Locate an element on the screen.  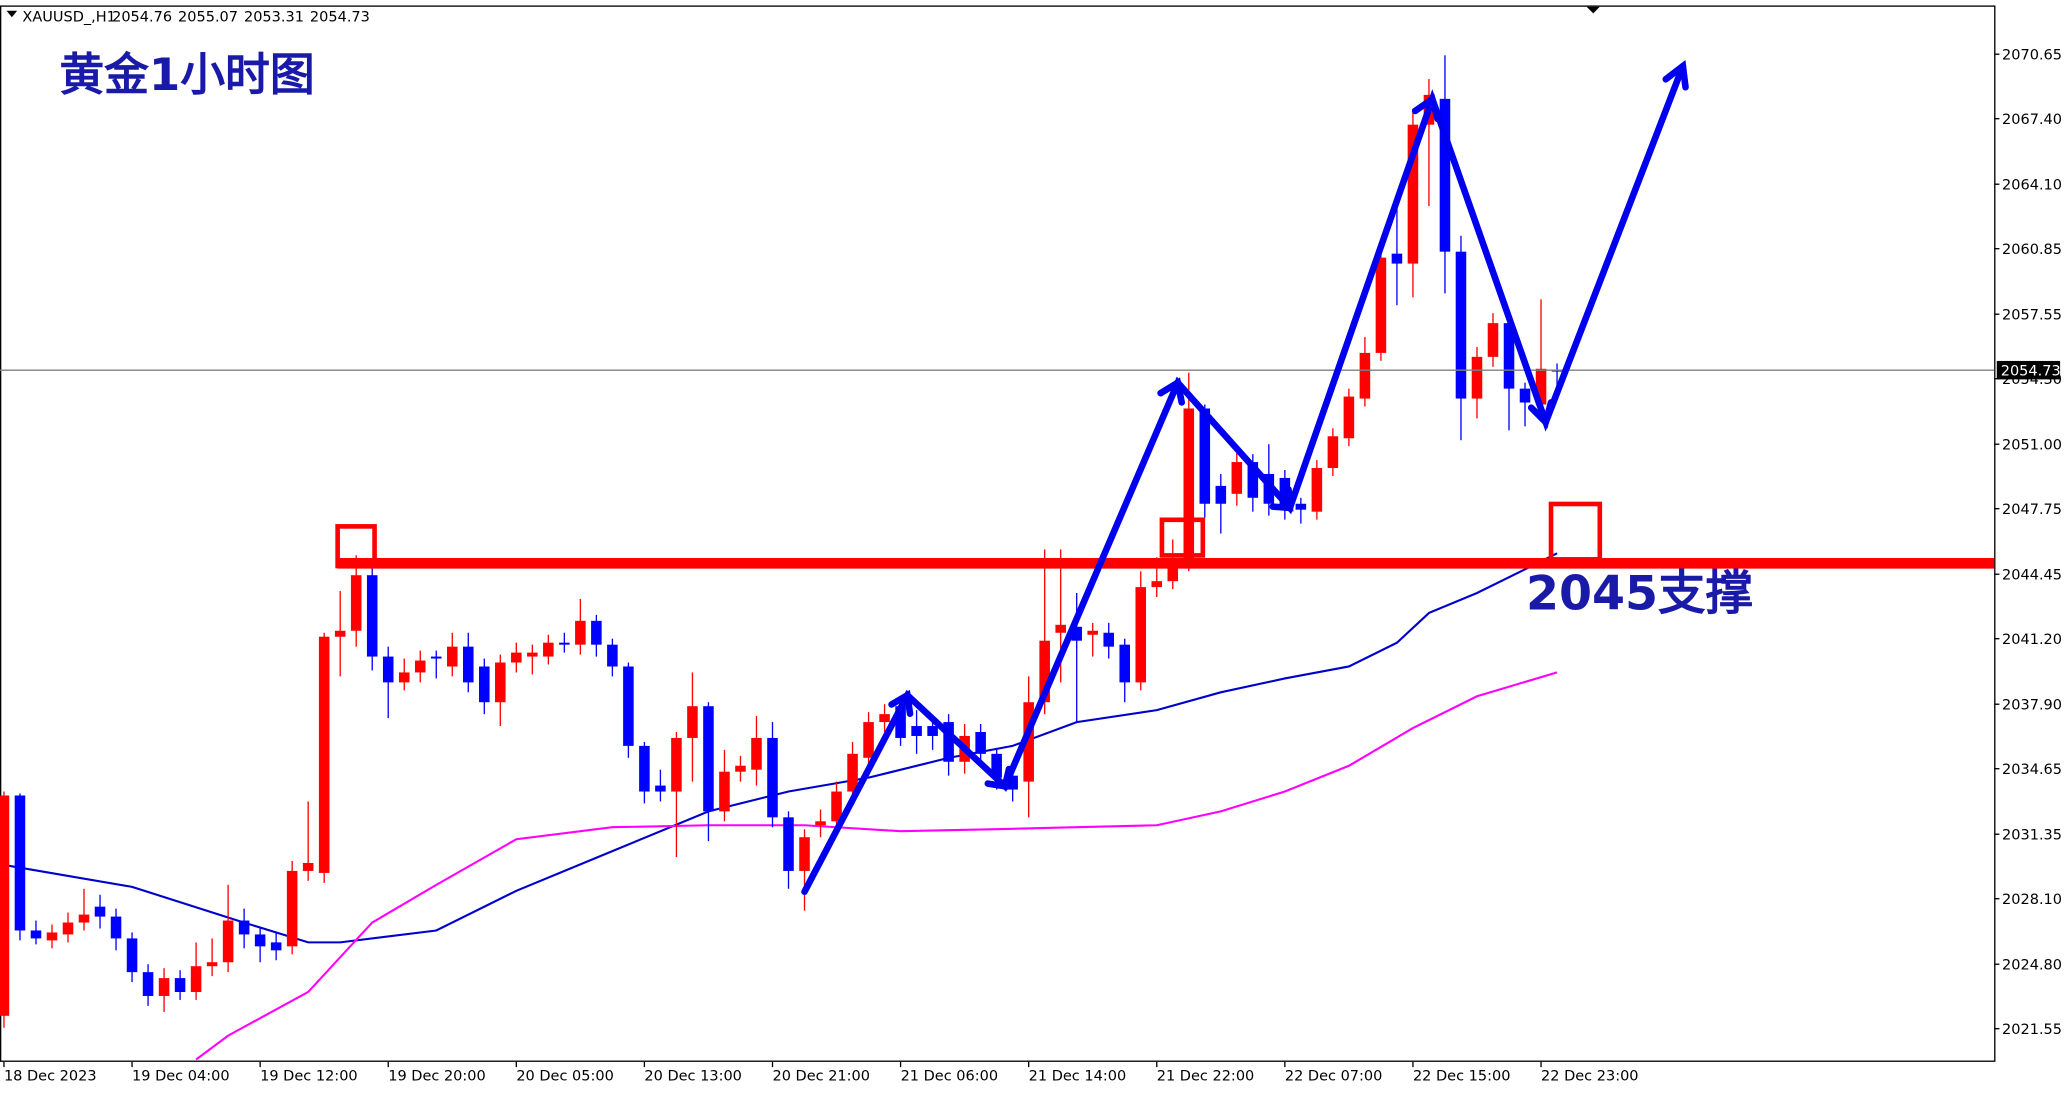
y-tick-label: 2044.45 is located at coordinates (2032, 575).